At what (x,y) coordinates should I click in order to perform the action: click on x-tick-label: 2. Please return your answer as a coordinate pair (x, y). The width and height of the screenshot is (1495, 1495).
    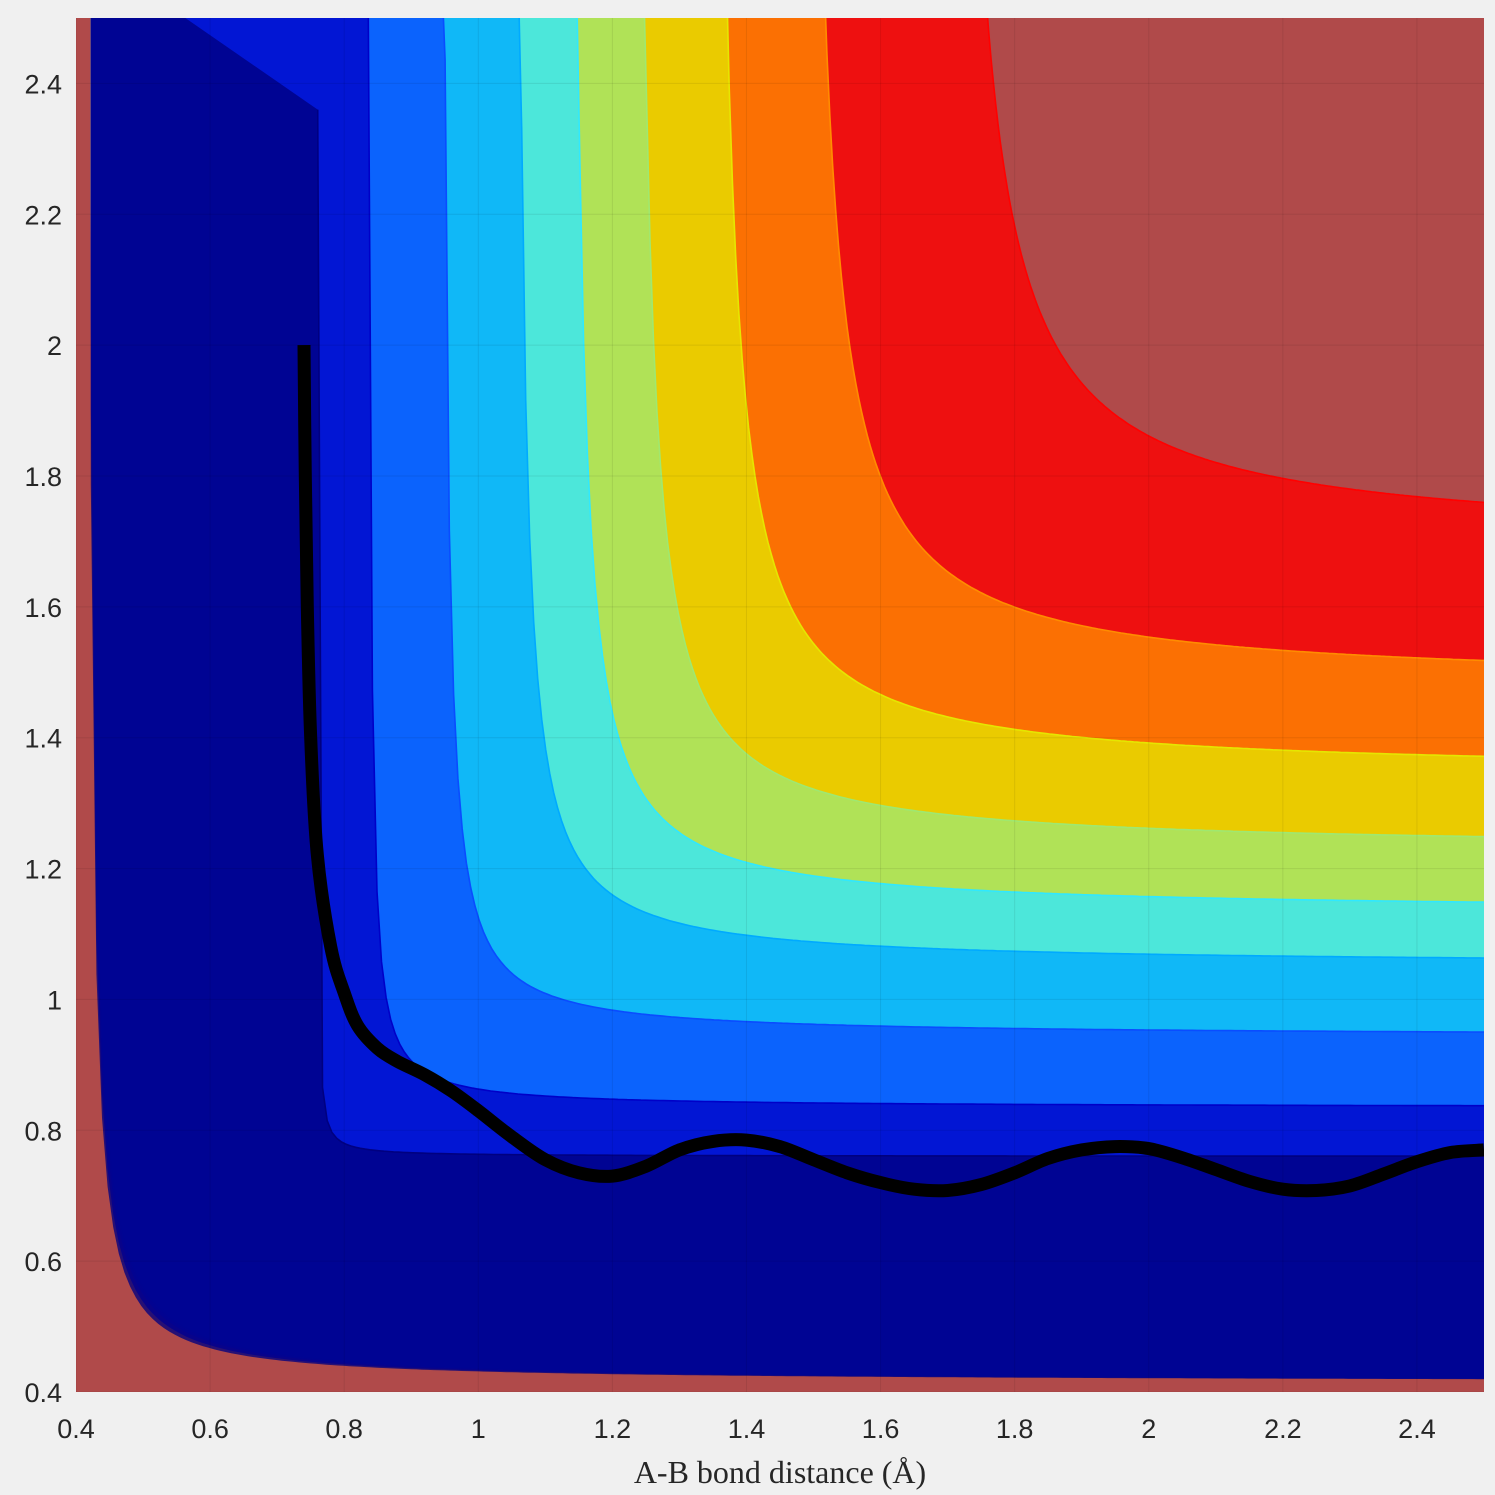
    Looking at the image, I should click on (1148, 1429).